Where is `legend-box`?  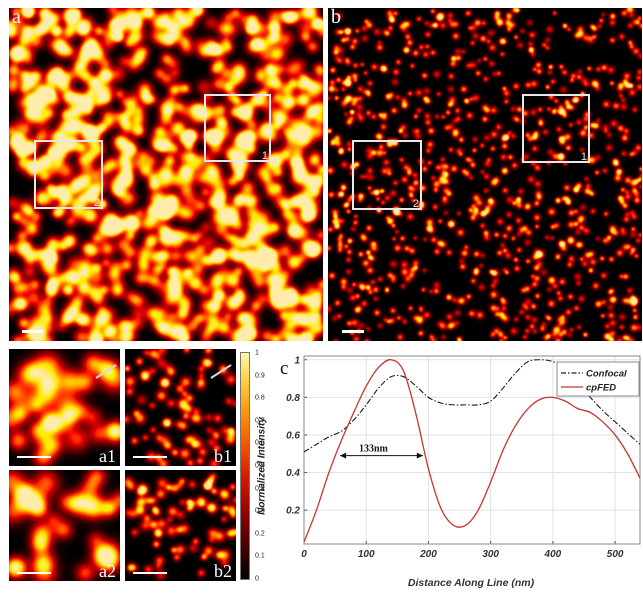 legend-box is located at coordinates (598, 379).